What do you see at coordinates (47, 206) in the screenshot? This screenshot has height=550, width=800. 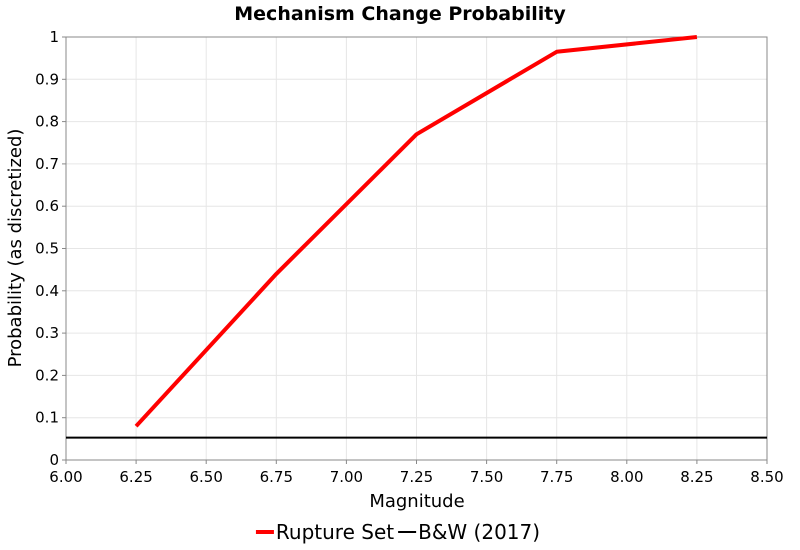 I see `y-tick-label: 0.6` at bounding box center [47, 206].